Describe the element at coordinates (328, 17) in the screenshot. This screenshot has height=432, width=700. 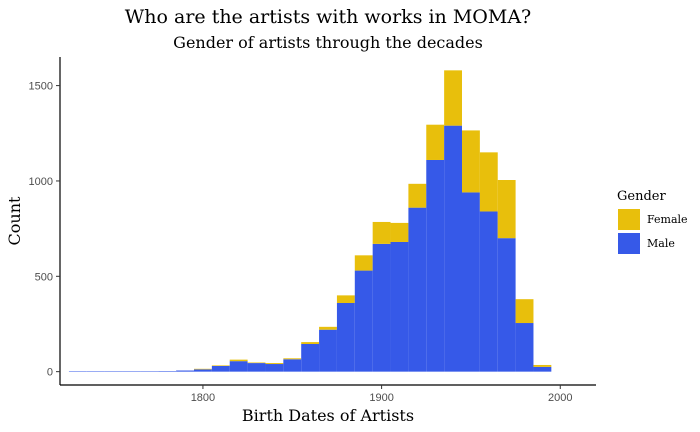
I see `chart-title: Who are the artists with works in MOMA?` at that location.